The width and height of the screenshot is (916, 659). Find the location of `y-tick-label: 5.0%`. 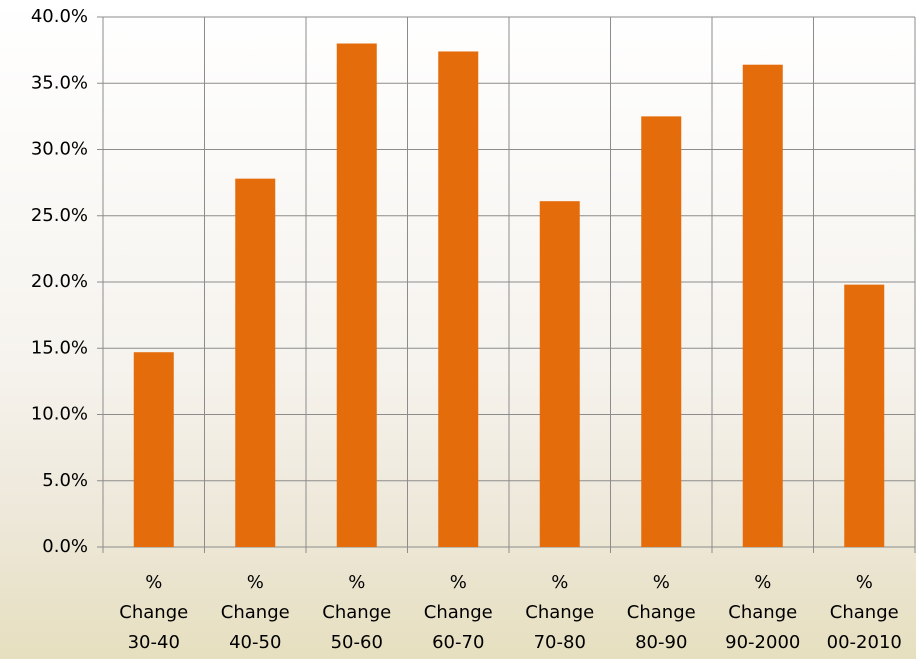

y-tick-label: 5.0% is located at coordinates (65, 480).